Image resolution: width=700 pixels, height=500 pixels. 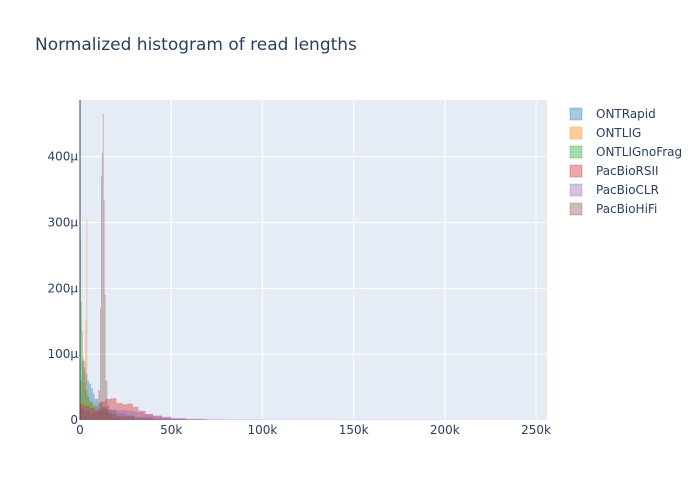 I want to click on x-tick-label: 150k, so click(x=354, y=430).